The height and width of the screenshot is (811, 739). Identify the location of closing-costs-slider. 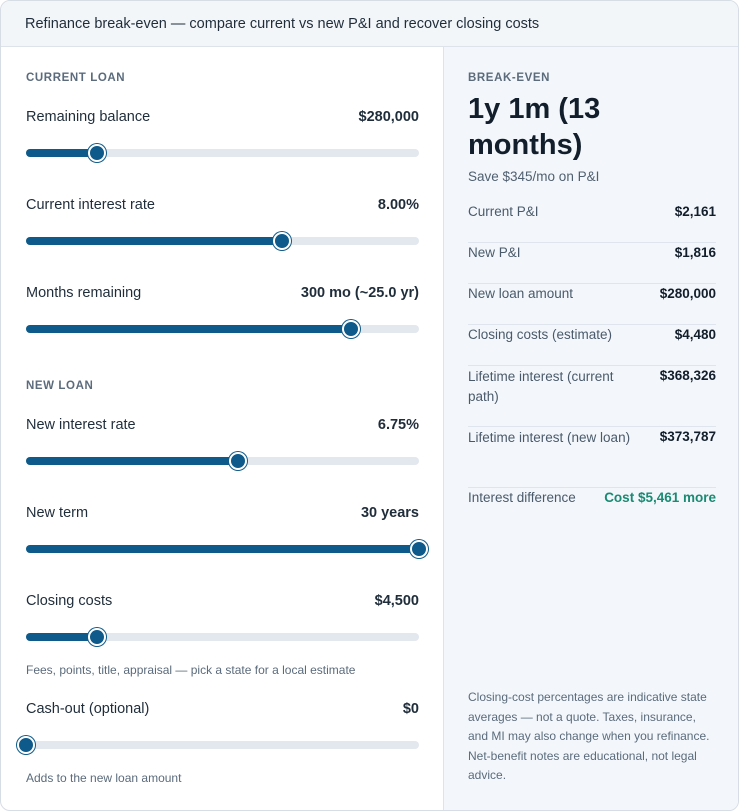
(222, 637).